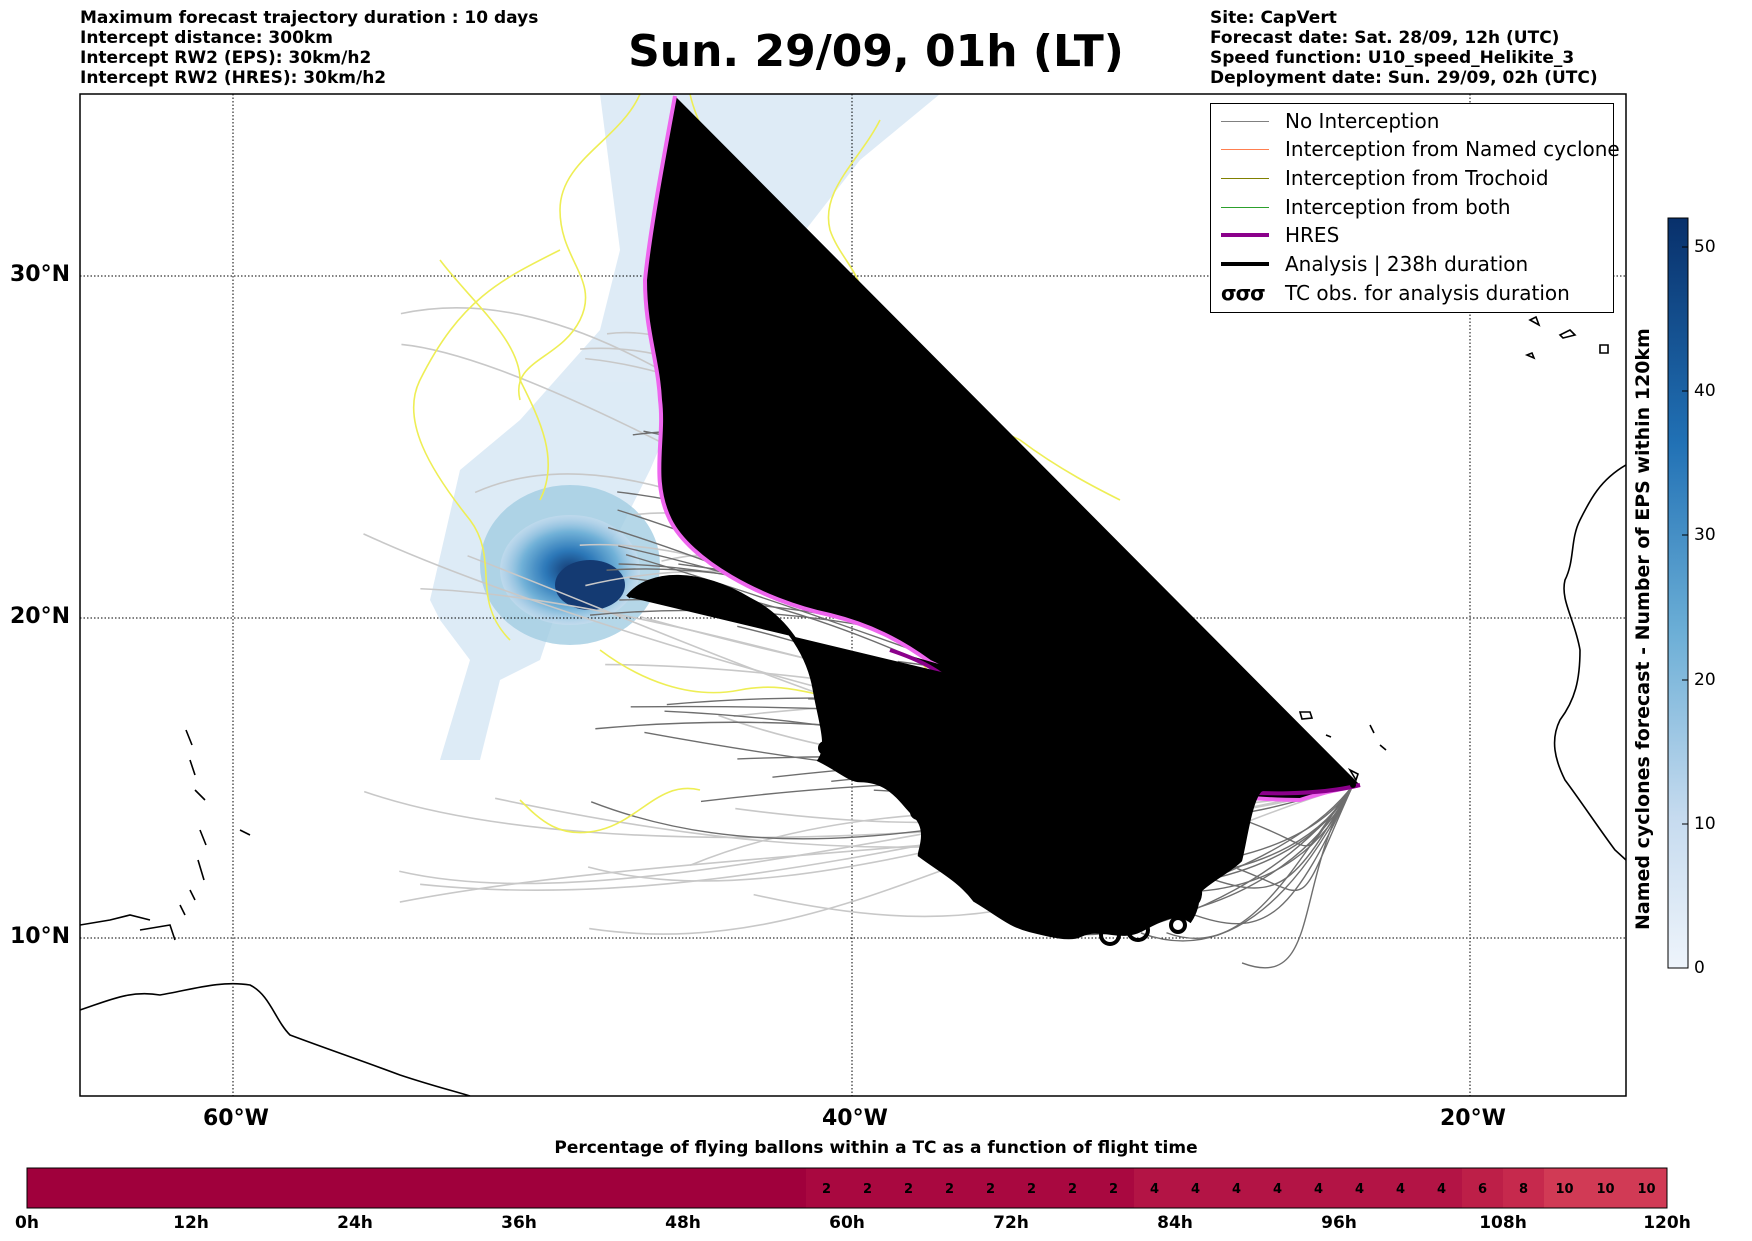 Image resolution: width=1752 pixels, height=1241 pixels. Describe the element at coordinates (40, 616) in the screenshot. I see `lat-label-20n: 20°N` at that location.